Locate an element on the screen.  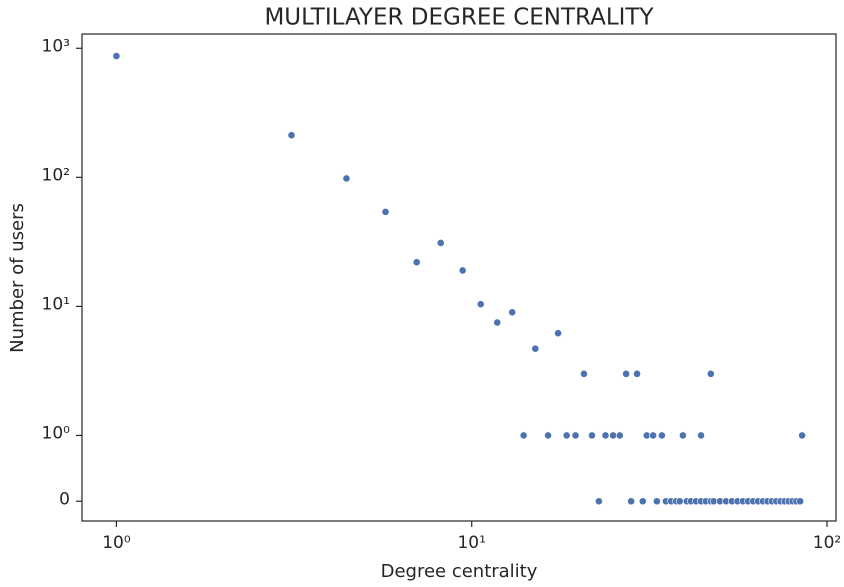
x-tick-label: 10¹ is located at coordinates (471, 543).